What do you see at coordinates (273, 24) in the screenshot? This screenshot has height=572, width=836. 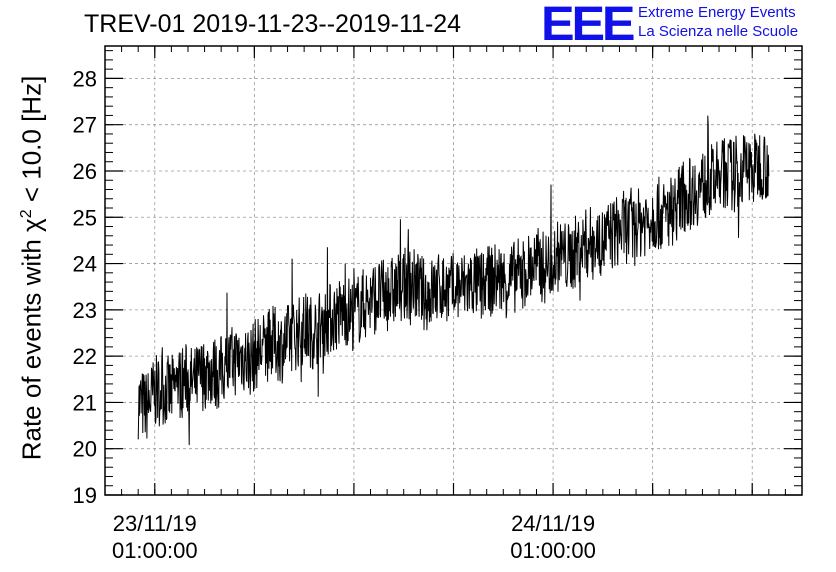 I see `chart-title: TREV-01 2019-11-23--2019-11-24` at bounding box center [273, 24].